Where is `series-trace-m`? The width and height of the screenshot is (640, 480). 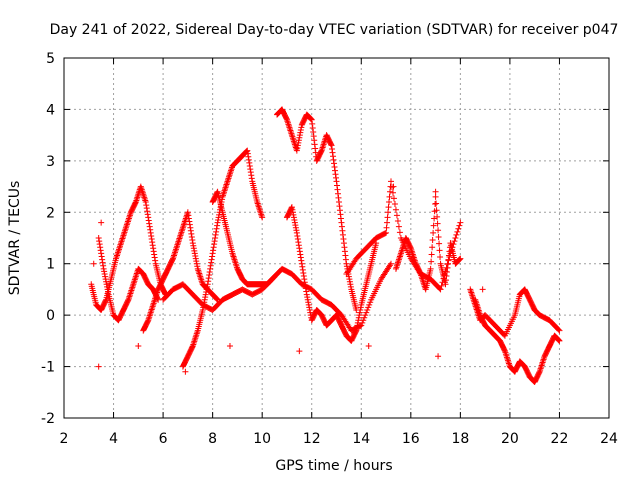
series-trace-m is located at coordinates (515, 312).